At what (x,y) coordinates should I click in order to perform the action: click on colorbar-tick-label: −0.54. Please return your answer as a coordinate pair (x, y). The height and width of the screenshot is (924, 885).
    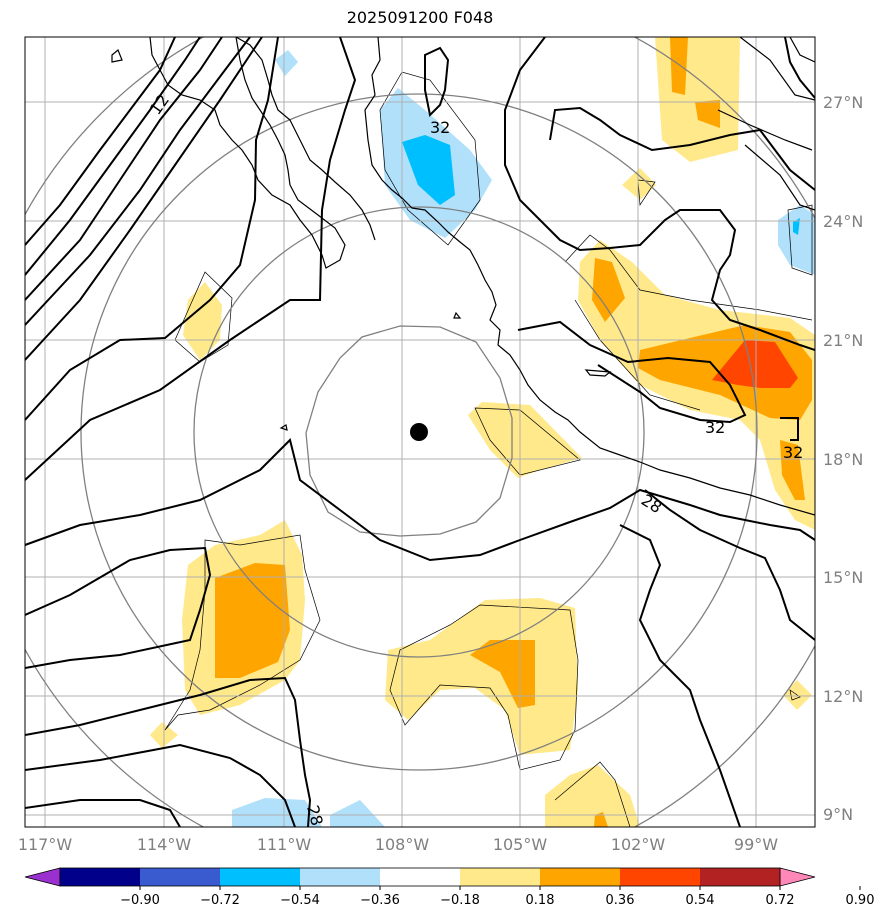
    Looking at the image, I should click on (300, 900).